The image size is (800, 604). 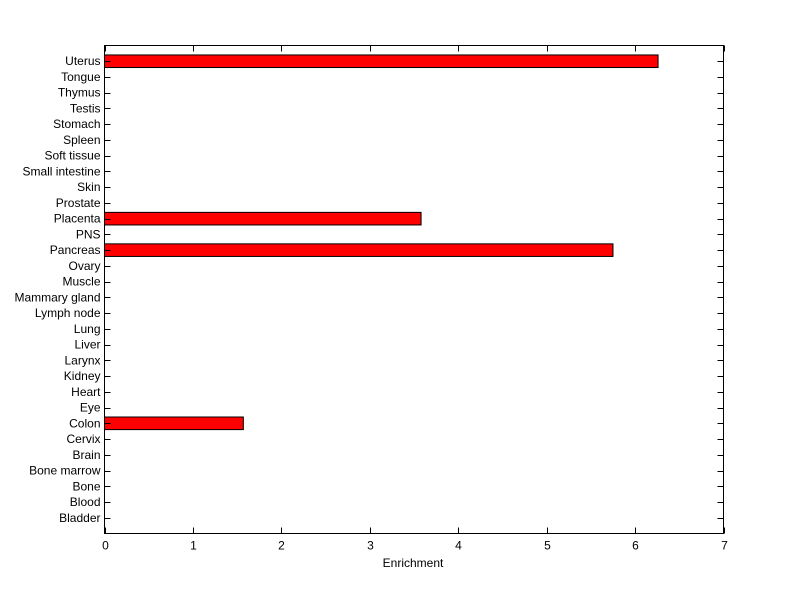 What do you see at coordinates (79, 518) in the screenshot?
I see `y-tick-label: Bladder` at bounding box center [79, 518].